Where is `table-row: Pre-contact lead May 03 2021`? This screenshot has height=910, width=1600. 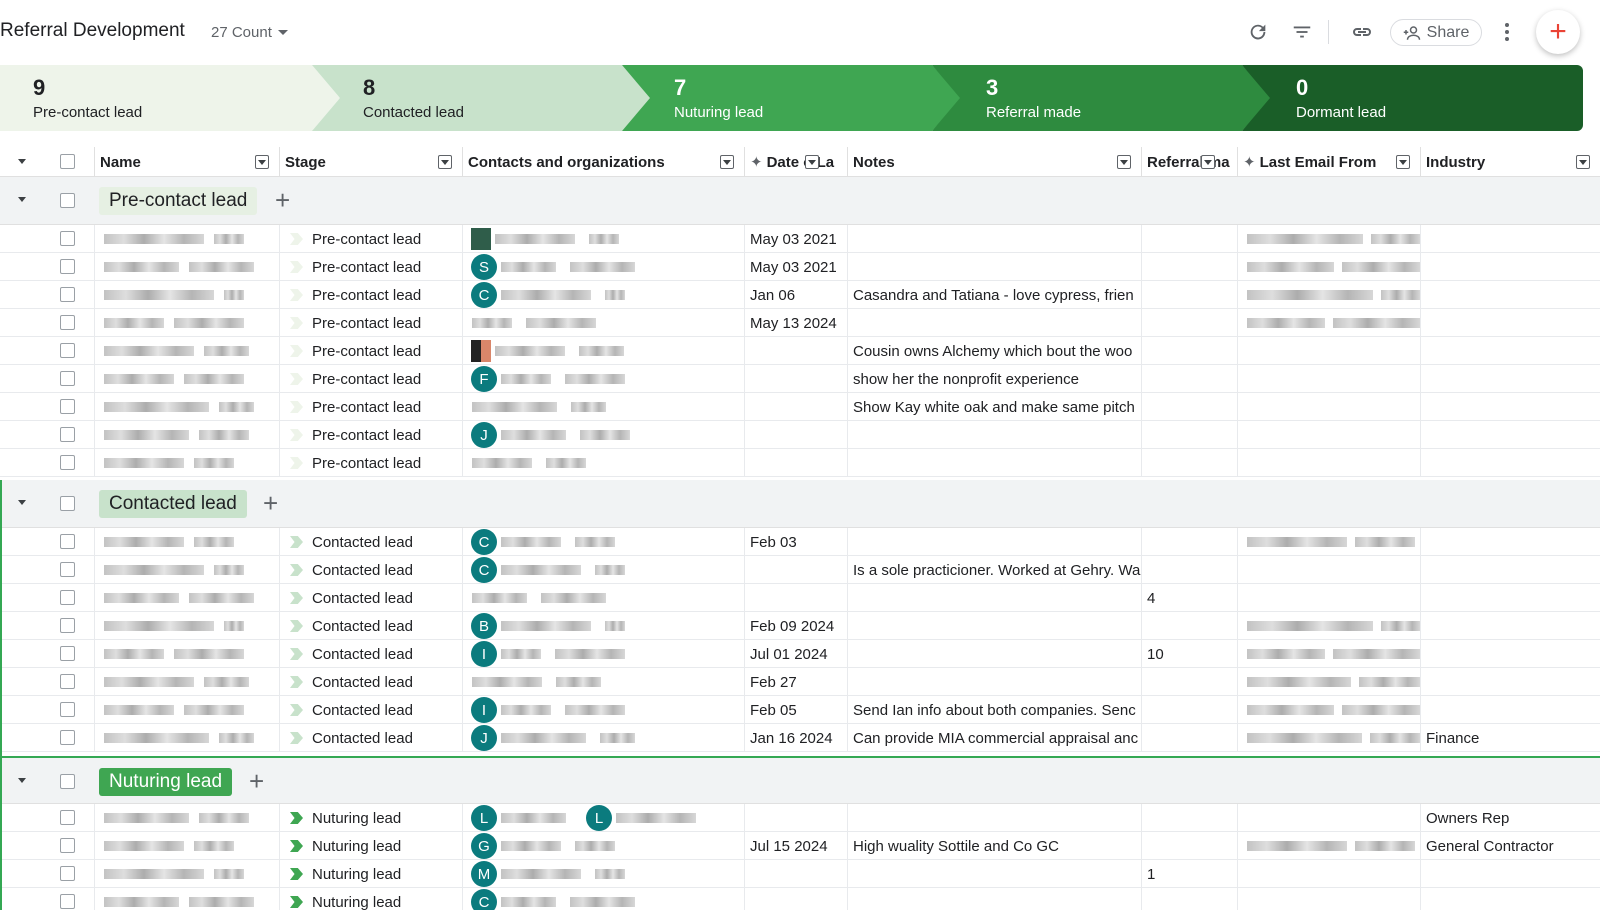 table-row: Pre-contact lead May 03 2021 is located at coordinates (800, 239).